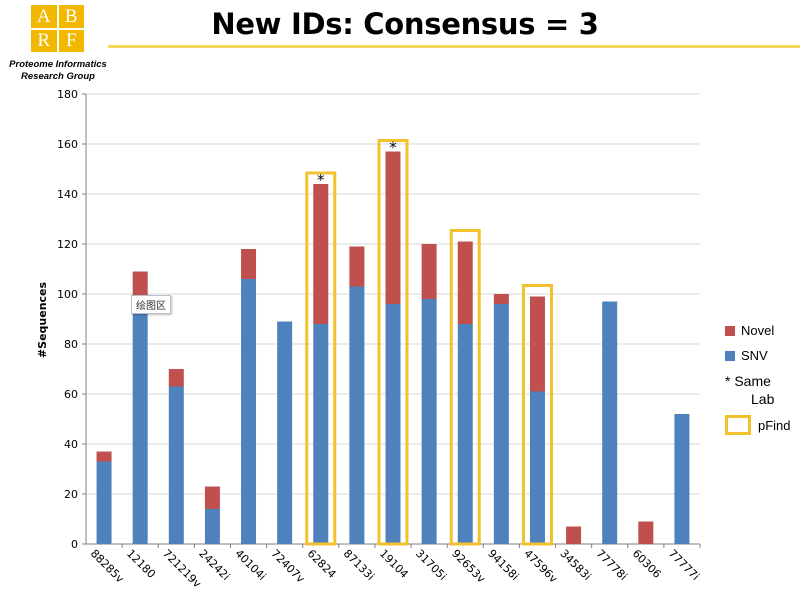 The width and height of the screenshot is (800, 598). What do you see at coordinates (738, 425) in the screenshot?
I see `legend-swatch-pfind` at bounding box center [738, 425].